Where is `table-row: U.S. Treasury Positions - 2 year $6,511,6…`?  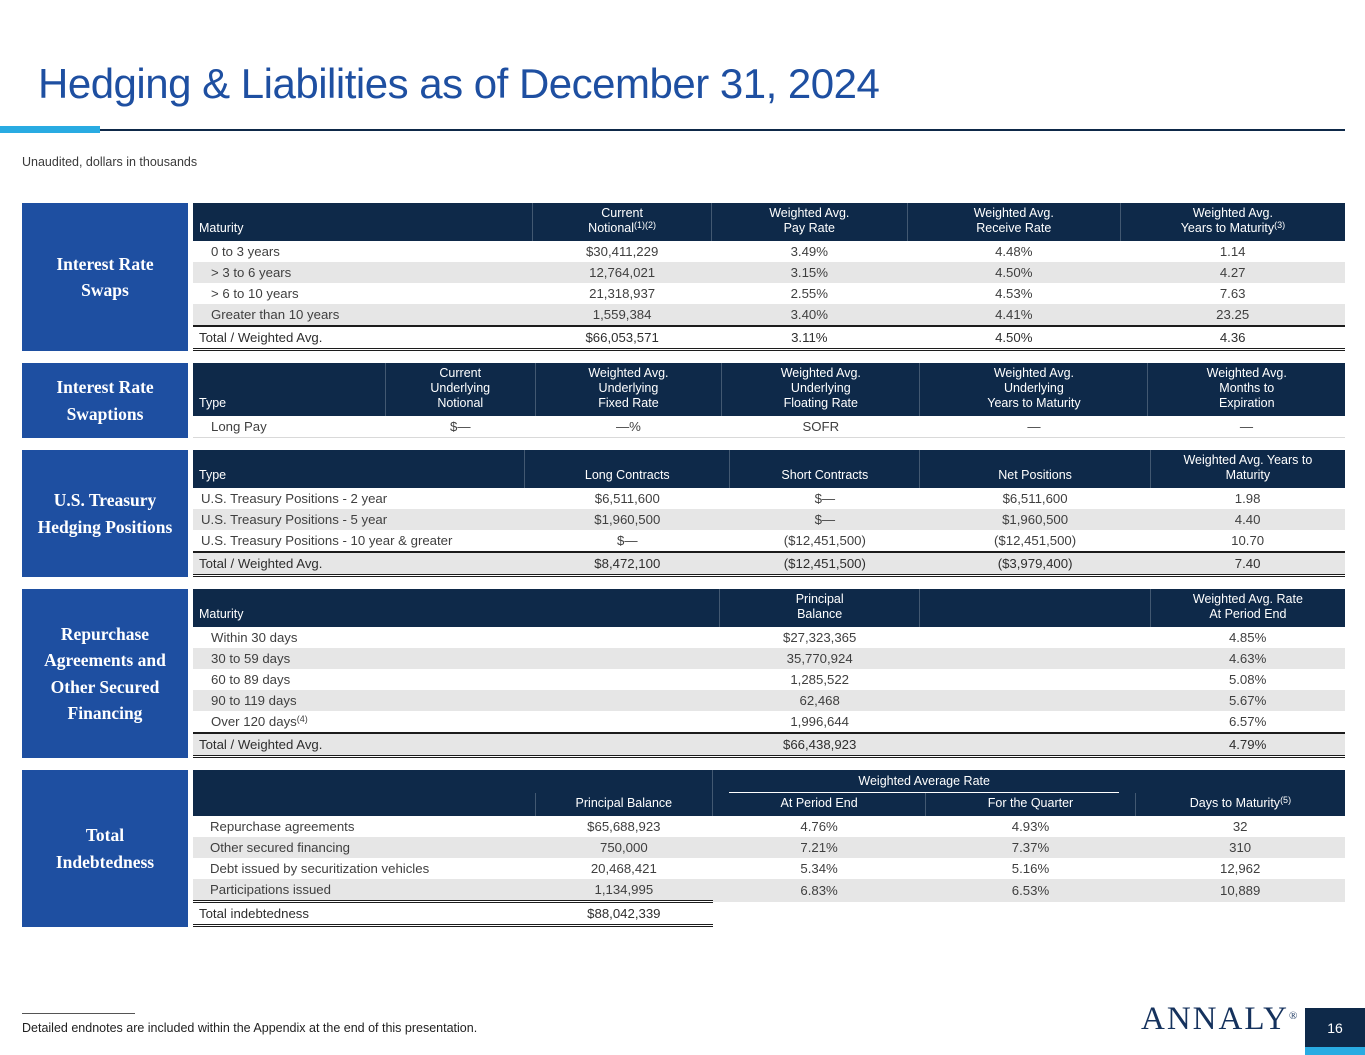
table-row: U.S. Treasury Positions - 2 year $6,511,6… is located at coordinates (769, 498).